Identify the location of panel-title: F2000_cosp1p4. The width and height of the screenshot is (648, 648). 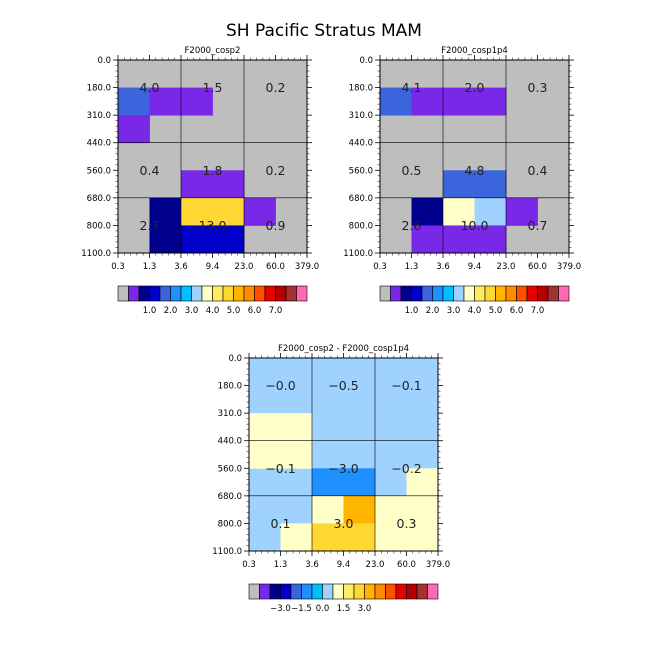
(474, 51).